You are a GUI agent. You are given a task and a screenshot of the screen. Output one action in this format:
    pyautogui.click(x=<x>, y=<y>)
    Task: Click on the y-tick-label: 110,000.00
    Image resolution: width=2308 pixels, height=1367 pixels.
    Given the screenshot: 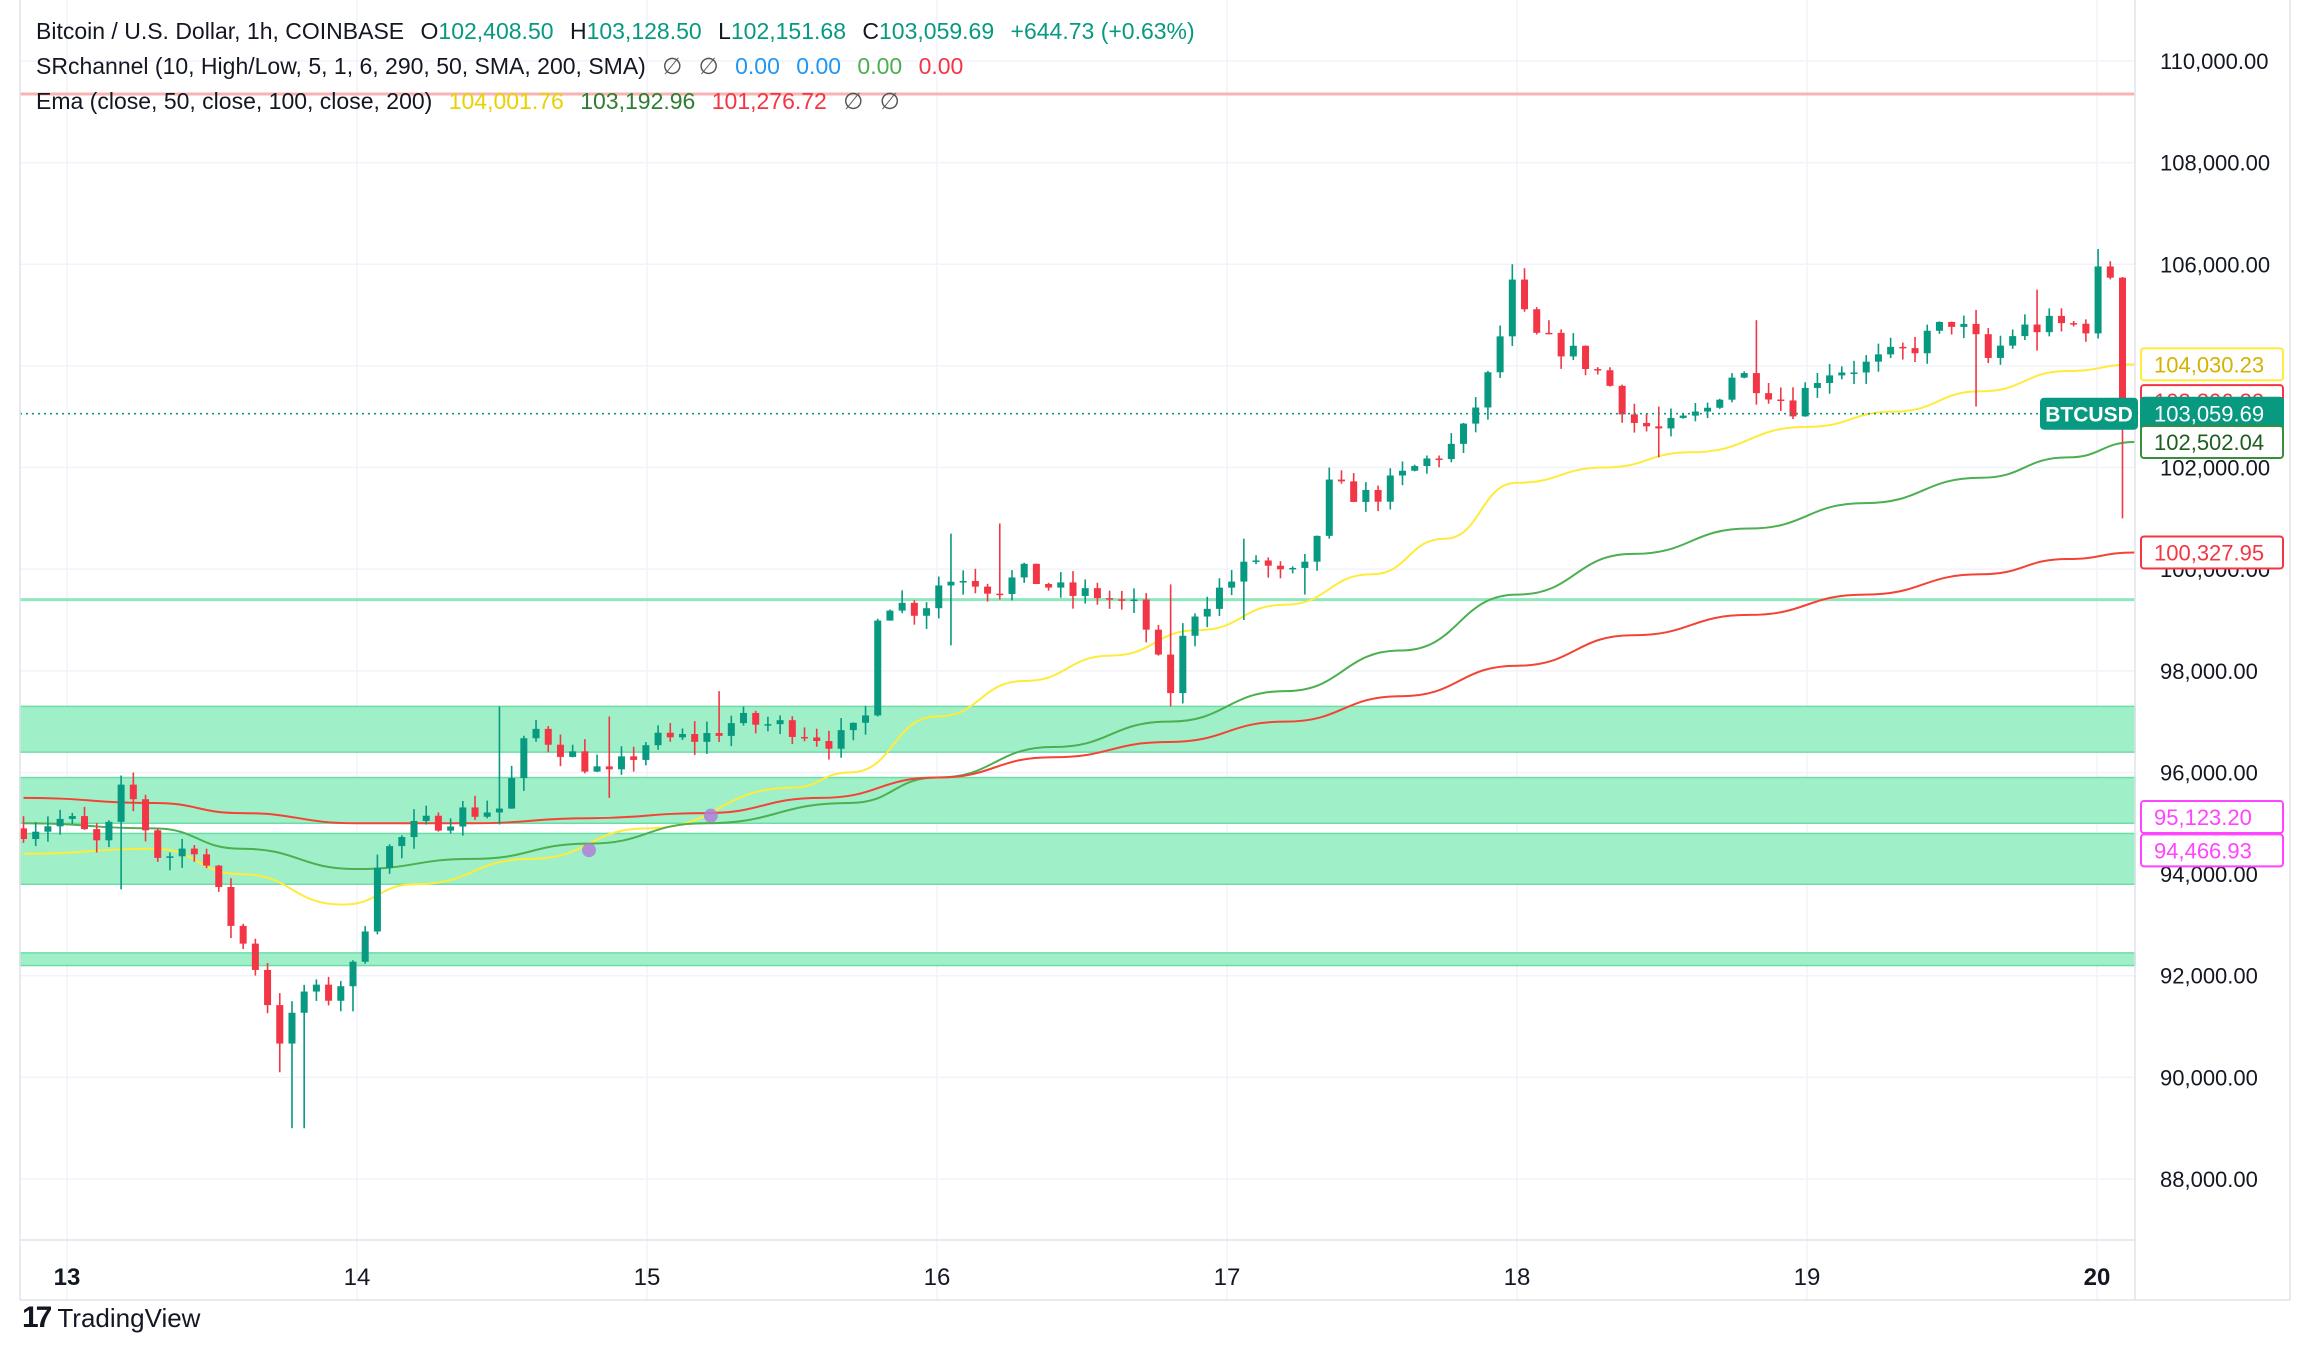 What is the action you would take?
    pyautogui.click(x=2214, y=61)
    